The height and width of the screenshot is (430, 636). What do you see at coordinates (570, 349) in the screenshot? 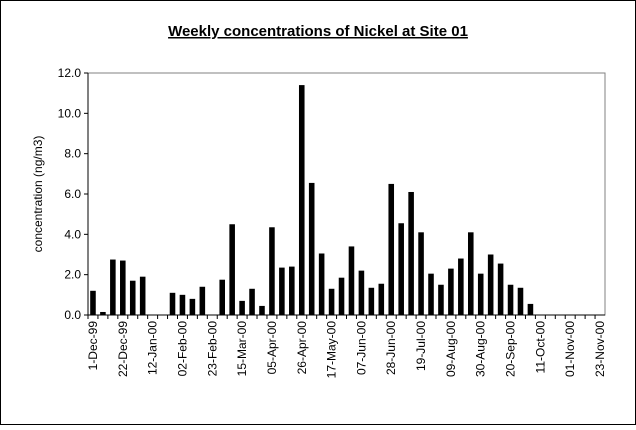
I see `x-tick-label: 01-Nov-00` at bounding box center [570, 349].